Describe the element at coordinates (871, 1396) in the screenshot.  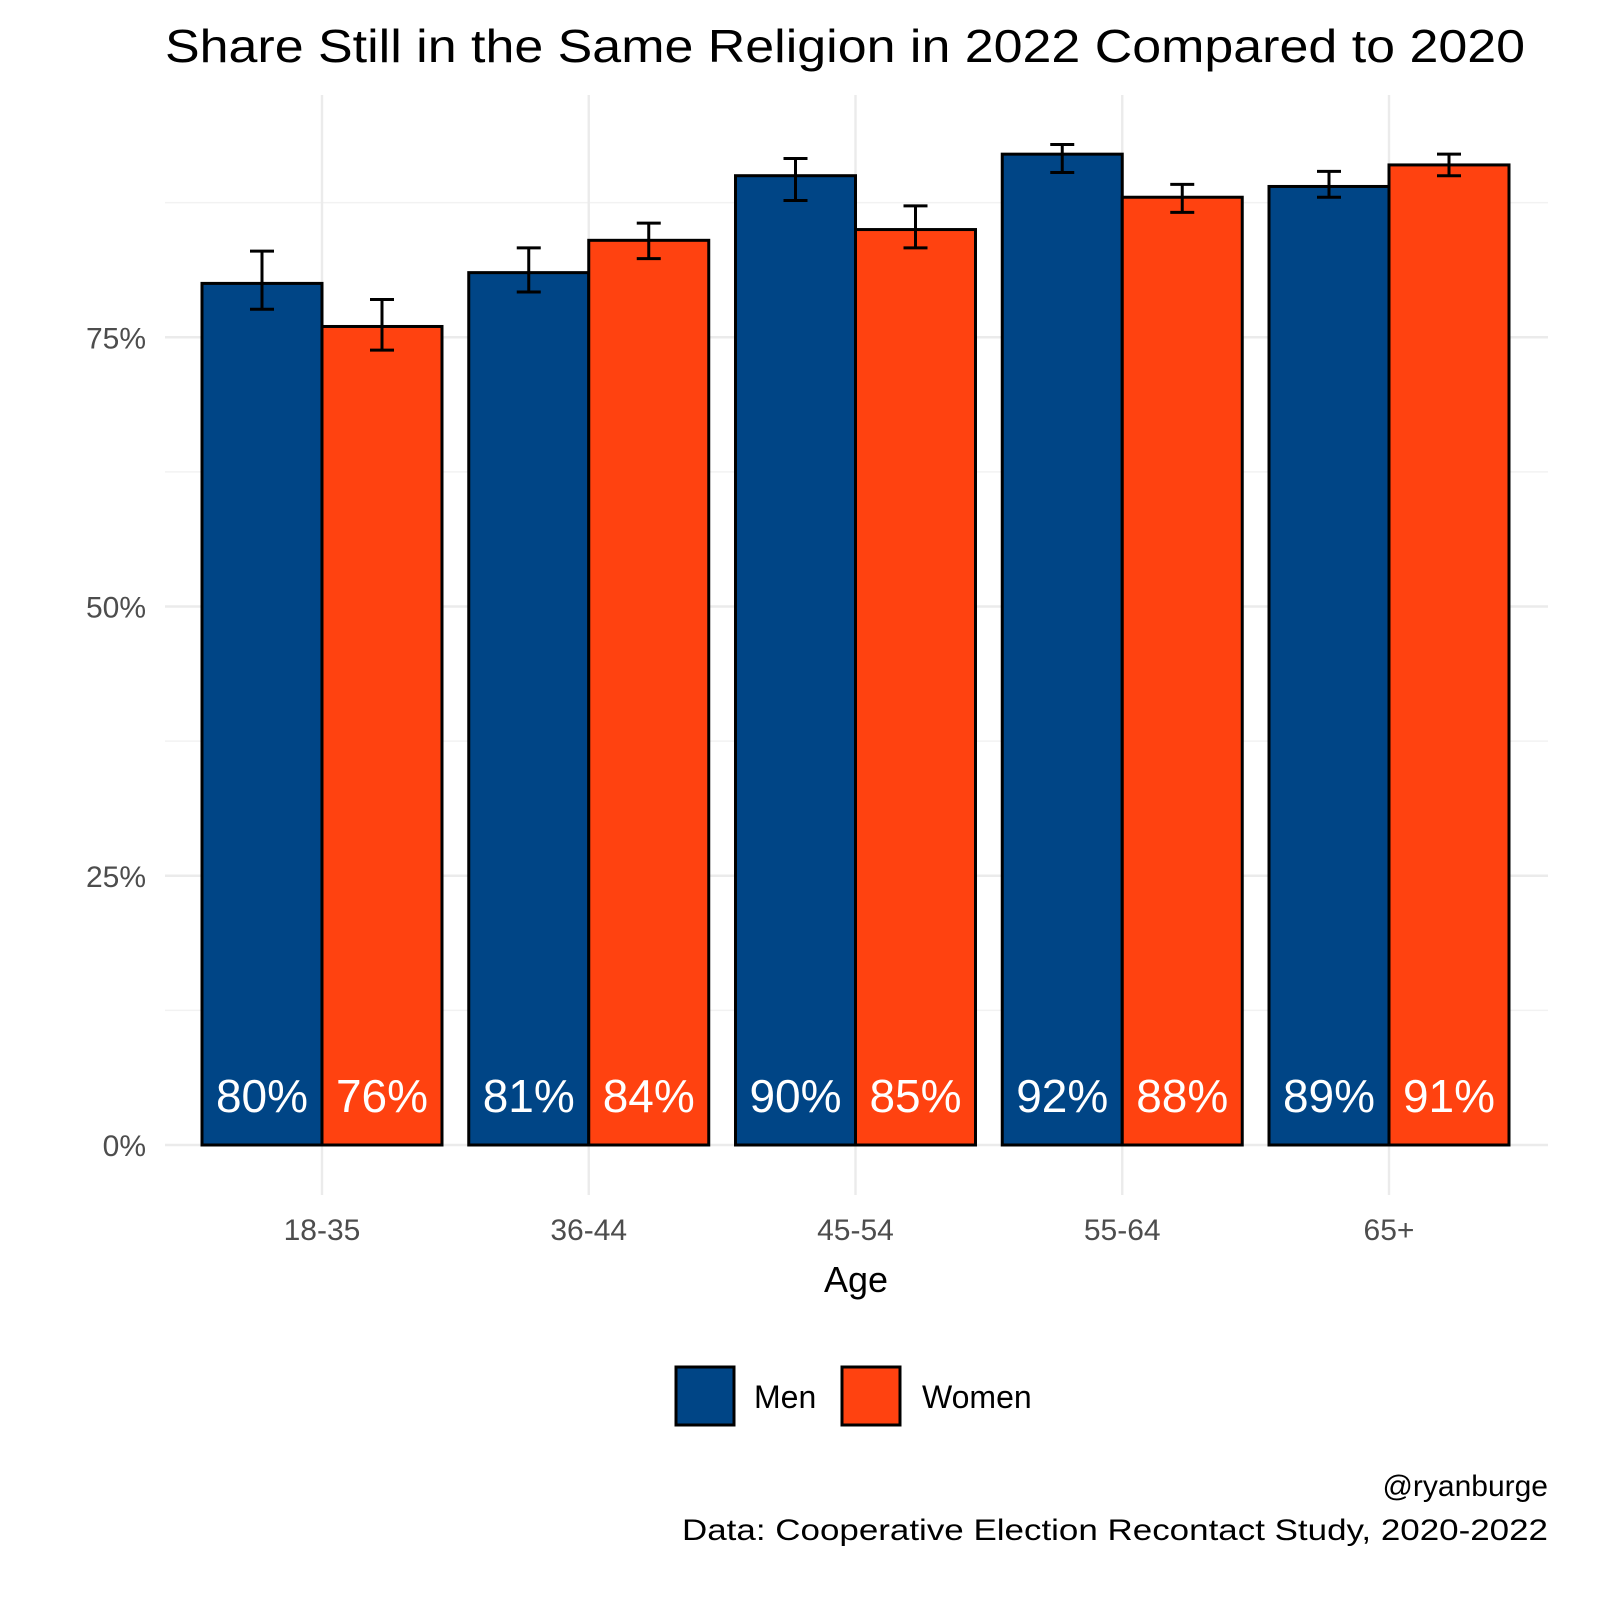
I see `legend-swatch-women` at that location.